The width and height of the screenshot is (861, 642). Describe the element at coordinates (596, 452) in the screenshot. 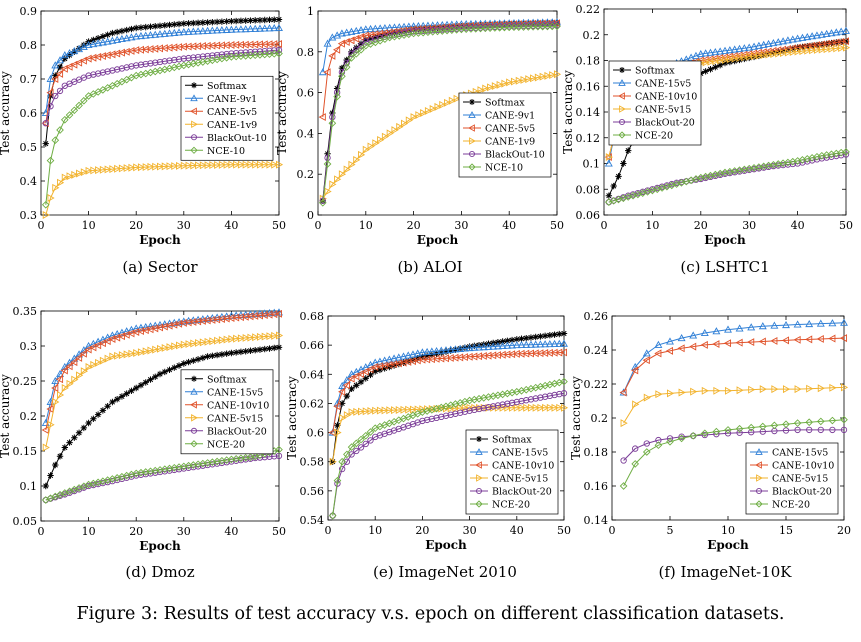

I see `y-tick-label: 0.18` at that location.